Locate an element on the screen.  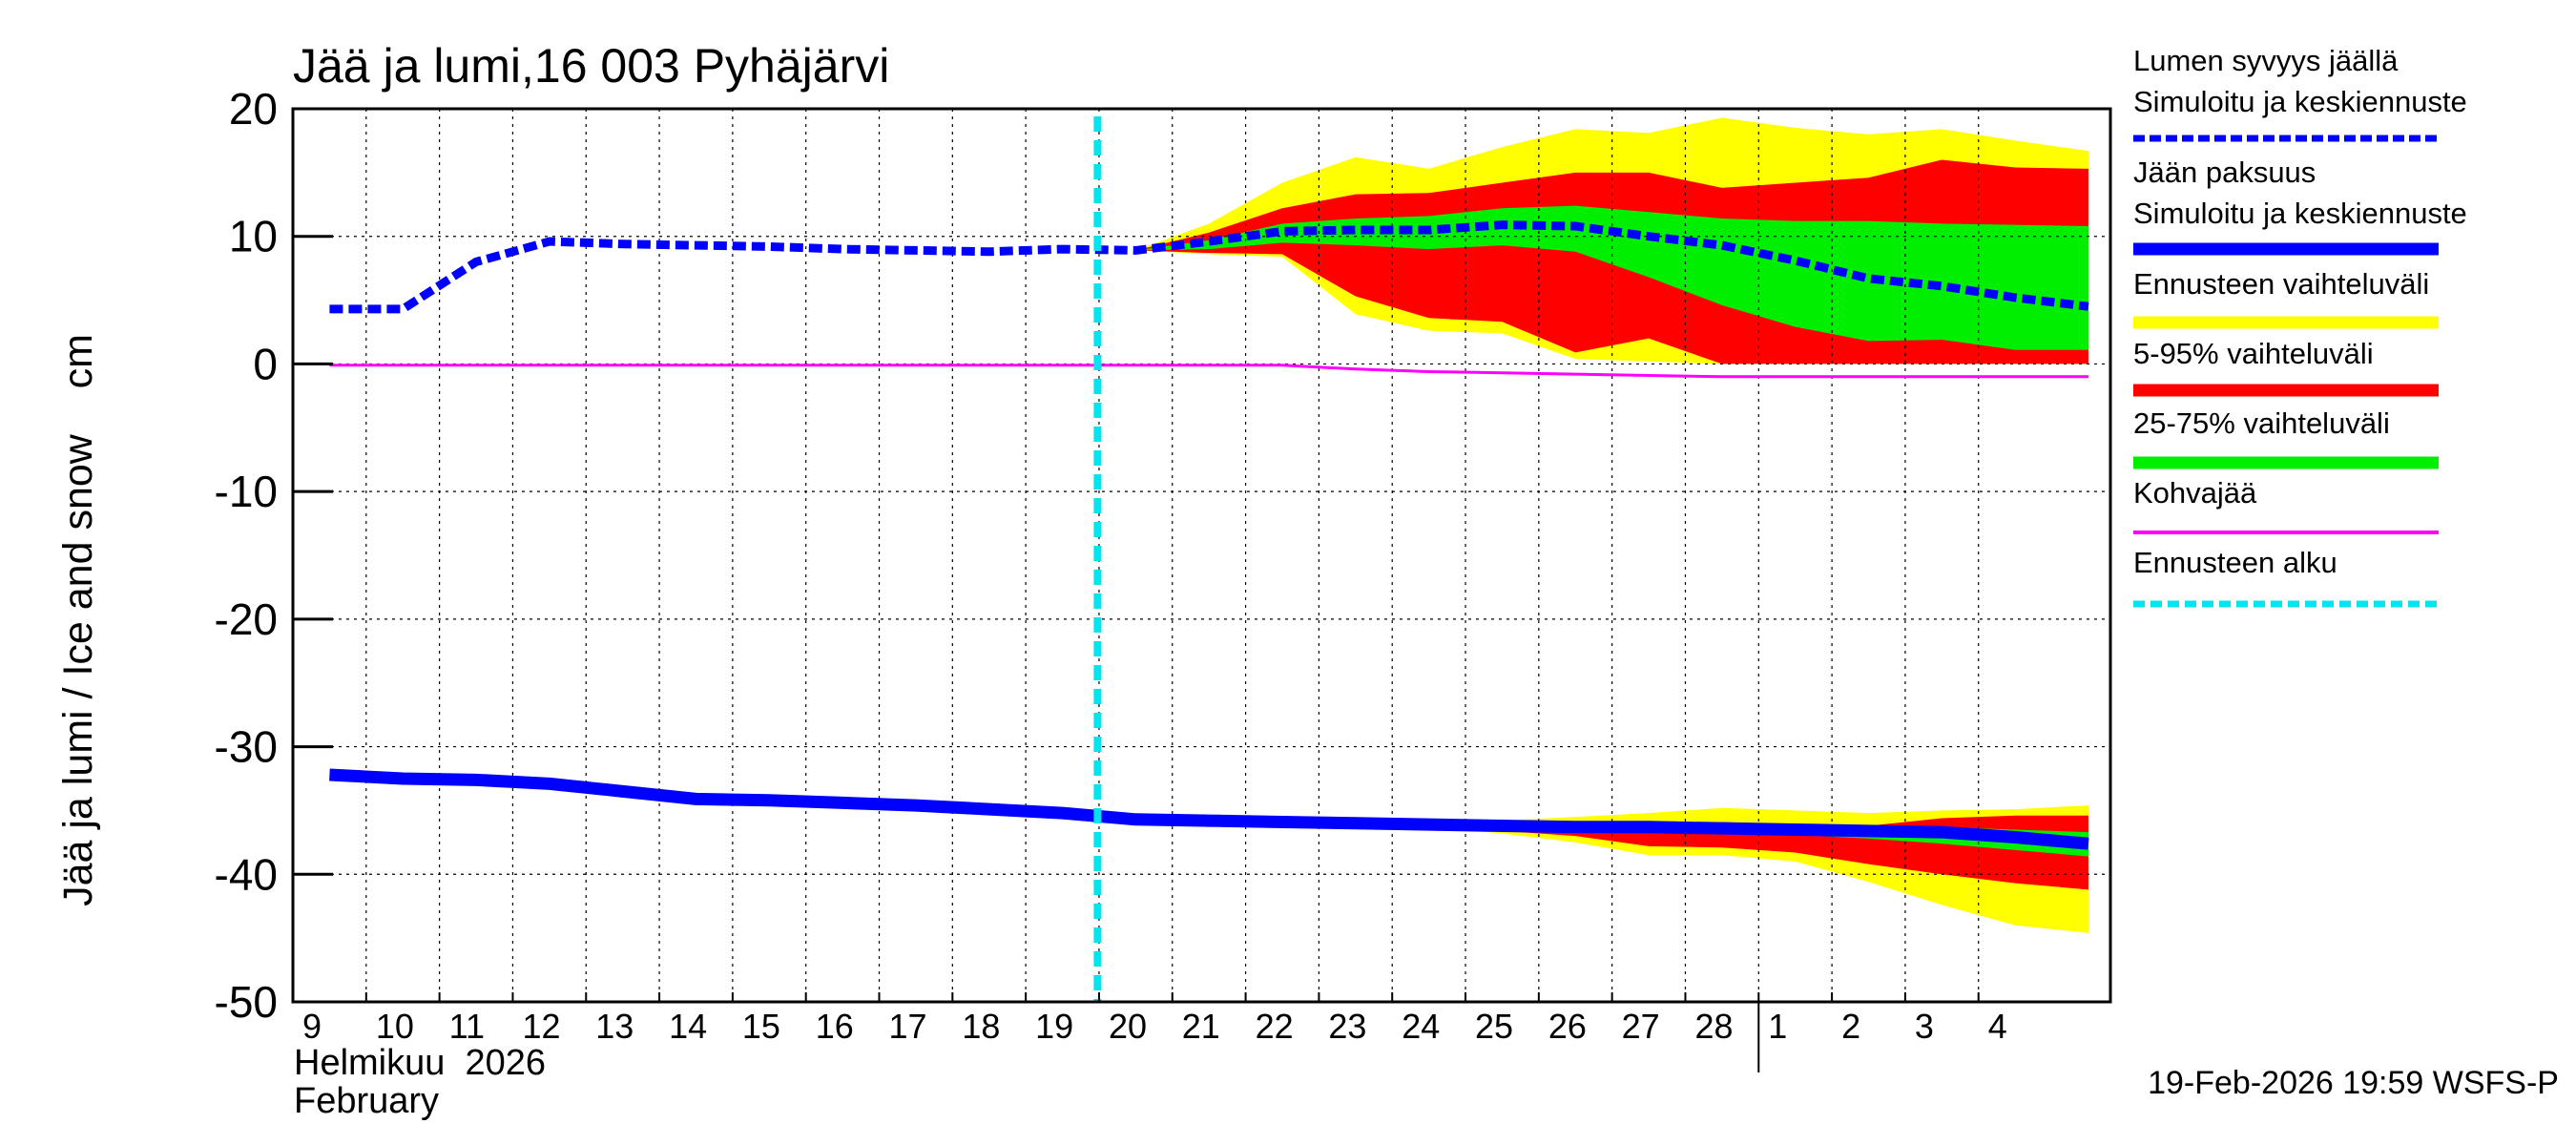
slush-ice-line is located at coordinates (1208, 371).